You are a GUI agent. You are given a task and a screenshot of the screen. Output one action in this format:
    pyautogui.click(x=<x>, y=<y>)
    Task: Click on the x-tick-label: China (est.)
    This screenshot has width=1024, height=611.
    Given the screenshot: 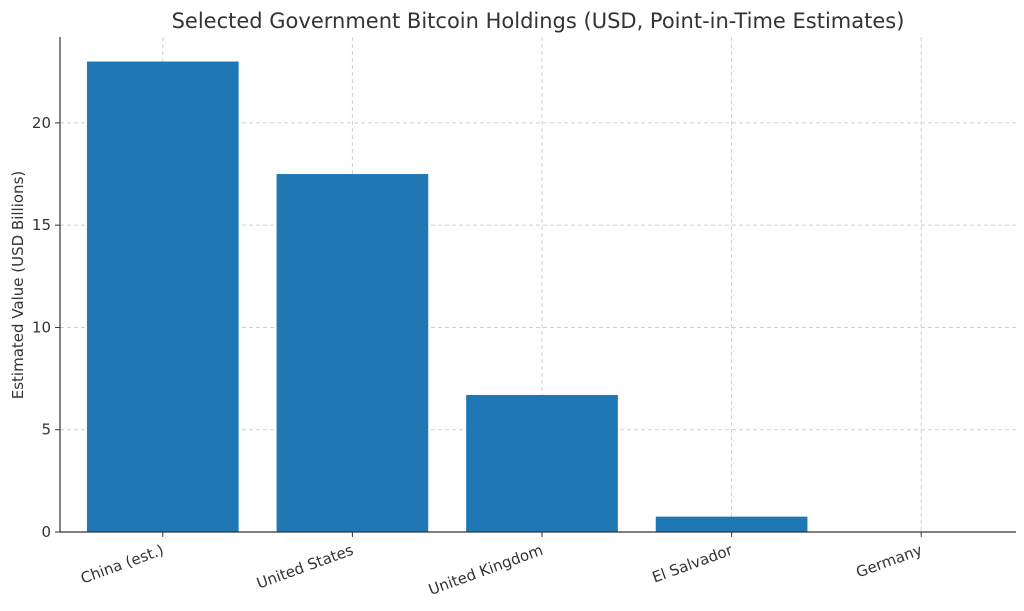 What is the action you would take?
    pyautogui.click(x=122, y=564)
    